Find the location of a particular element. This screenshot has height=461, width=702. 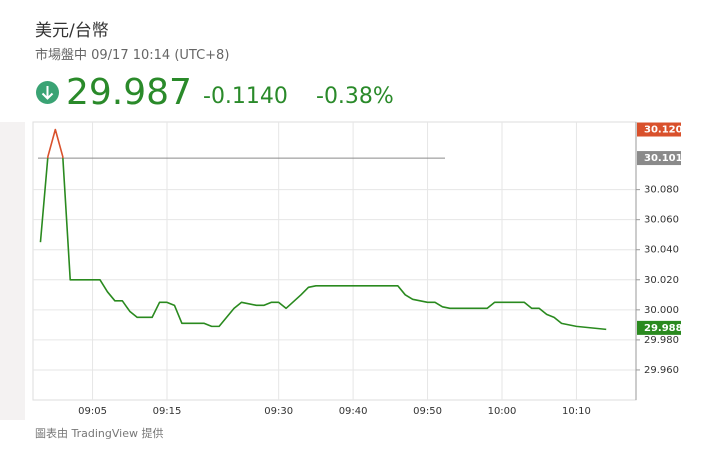

y-tick-label: 30.040 is located at coordinates (661, 250).